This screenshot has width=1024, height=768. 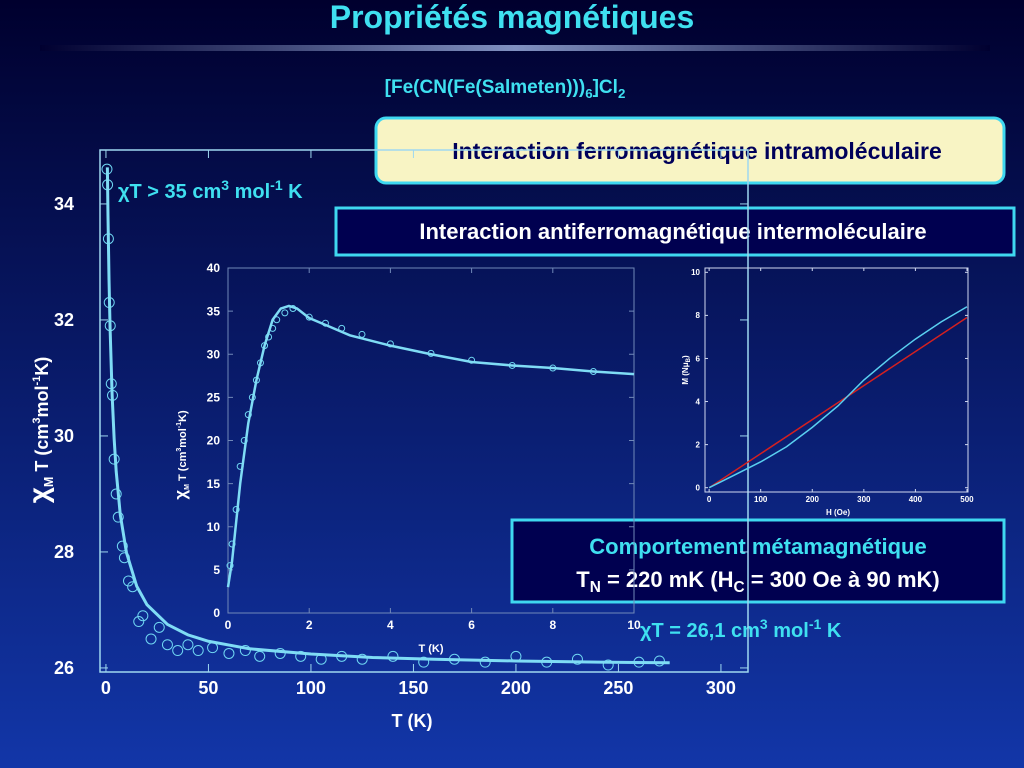 I want to click on subtitle-part: [Fe(CN(Fe(Salmeten))), so click(x=485, y=87).